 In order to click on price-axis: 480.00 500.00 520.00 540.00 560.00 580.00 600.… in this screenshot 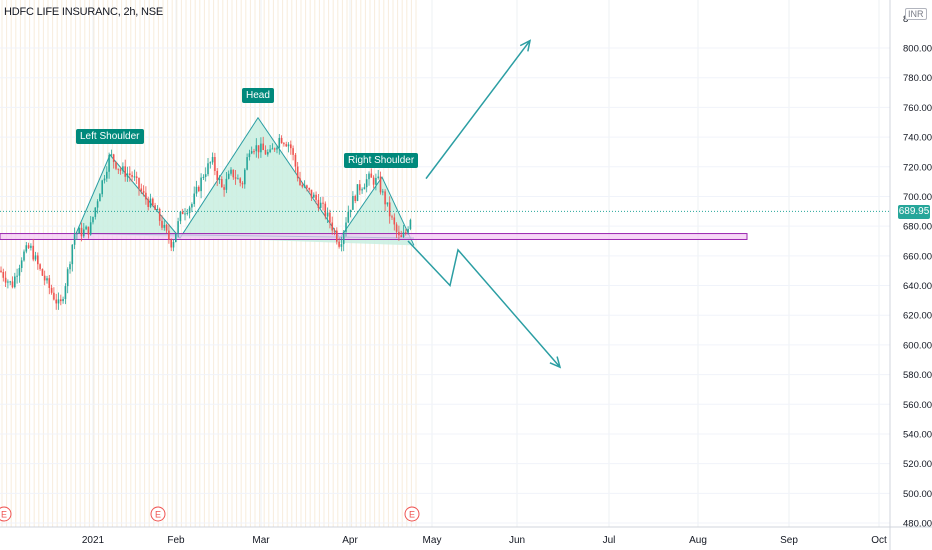, I will do `click(917, 272)`.